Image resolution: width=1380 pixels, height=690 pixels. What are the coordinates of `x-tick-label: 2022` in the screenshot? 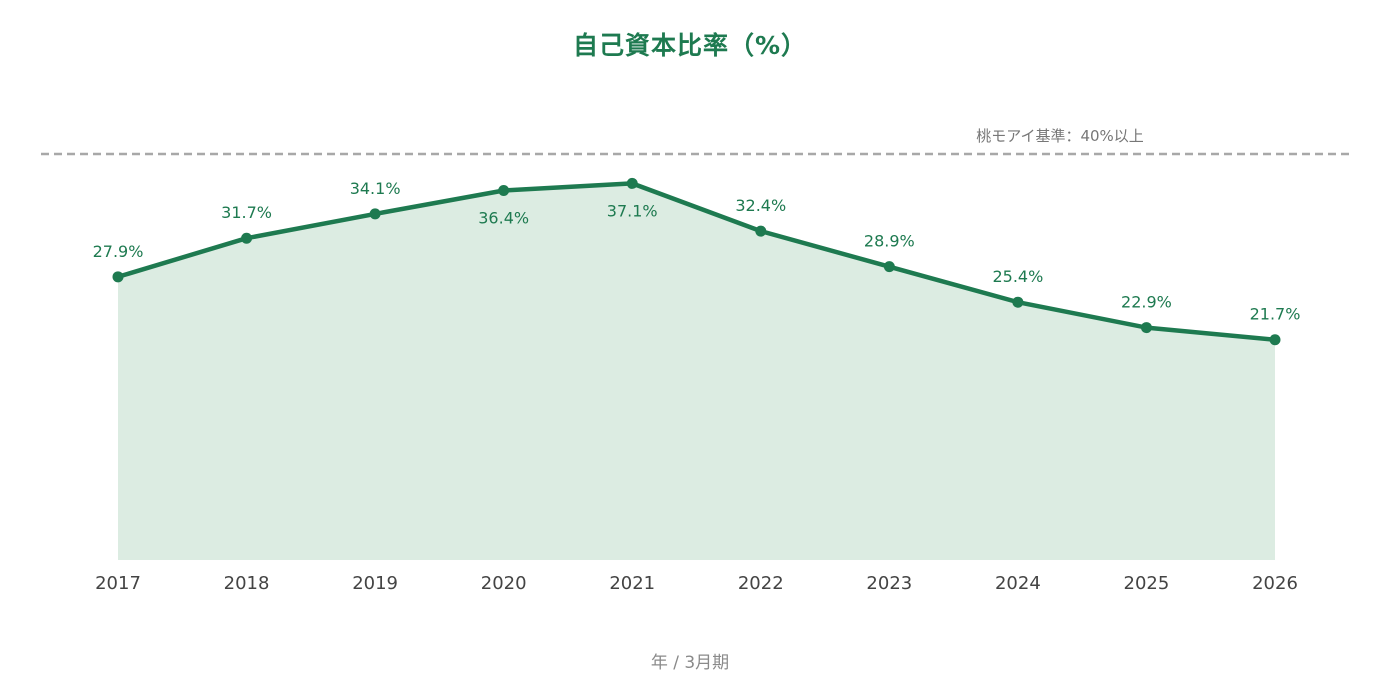 It's located at (761, 583).